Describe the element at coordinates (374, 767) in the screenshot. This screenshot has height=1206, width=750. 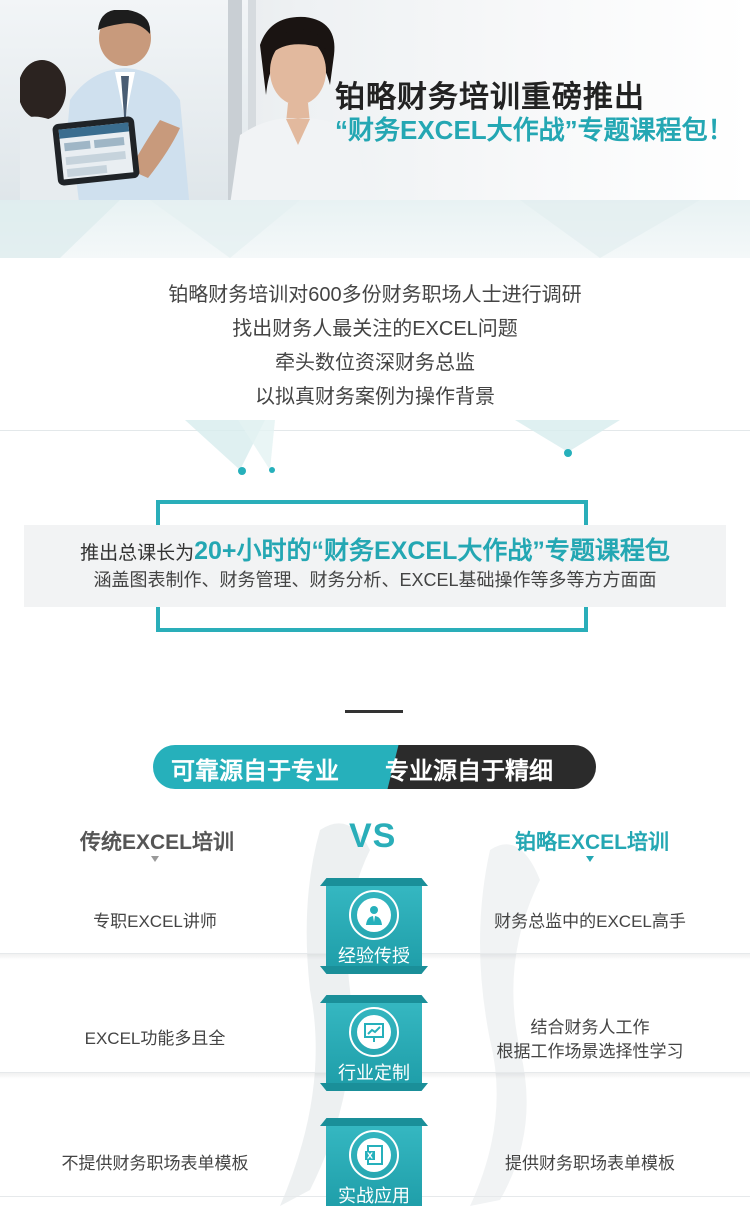
I see `section-title-pill: 可靠源自于专业 专业源自于精细` at that location.